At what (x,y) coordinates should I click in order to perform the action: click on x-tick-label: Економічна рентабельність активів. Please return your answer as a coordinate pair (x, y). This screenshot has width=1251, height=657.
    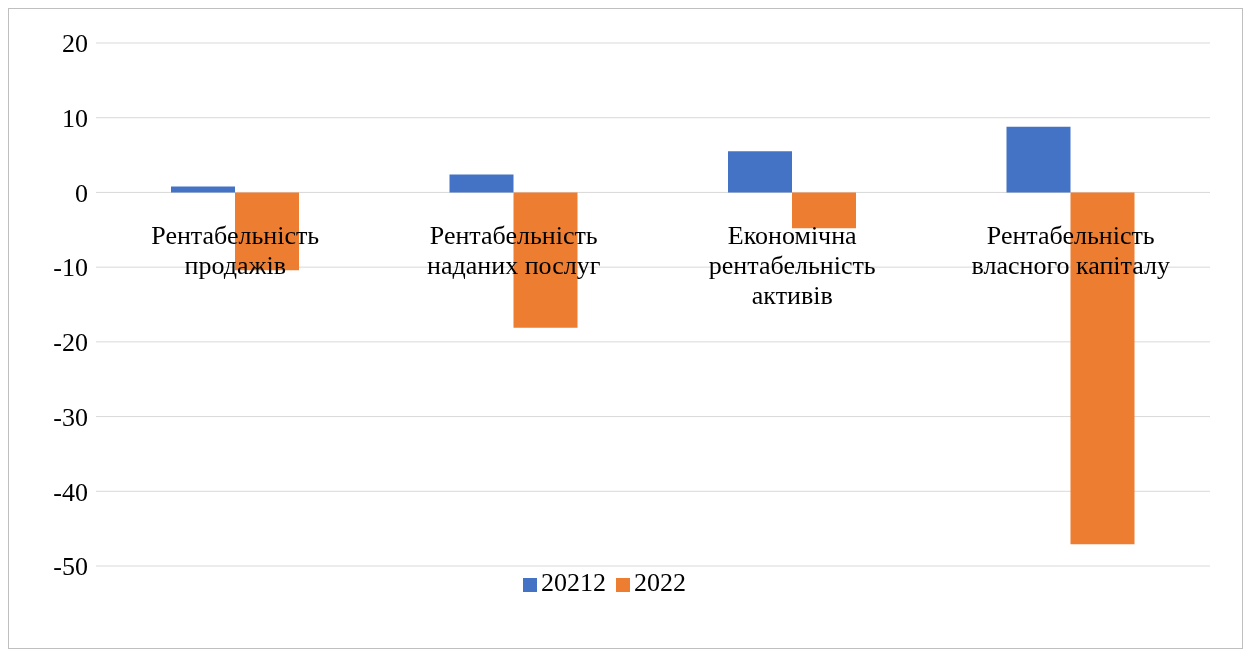
    Looking at the image, I should click on (792, 266).